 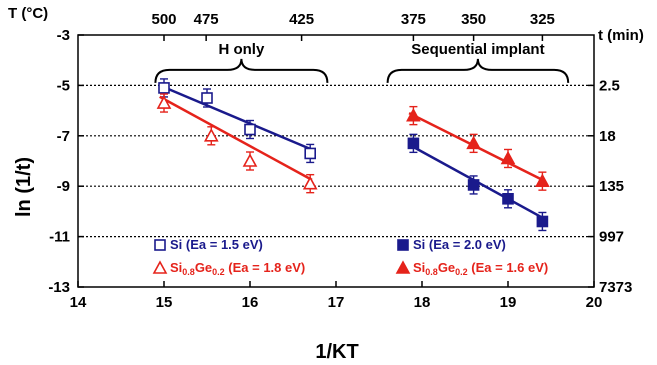 I want to click on top-tick-label: 425, so click(x=301, y=19).